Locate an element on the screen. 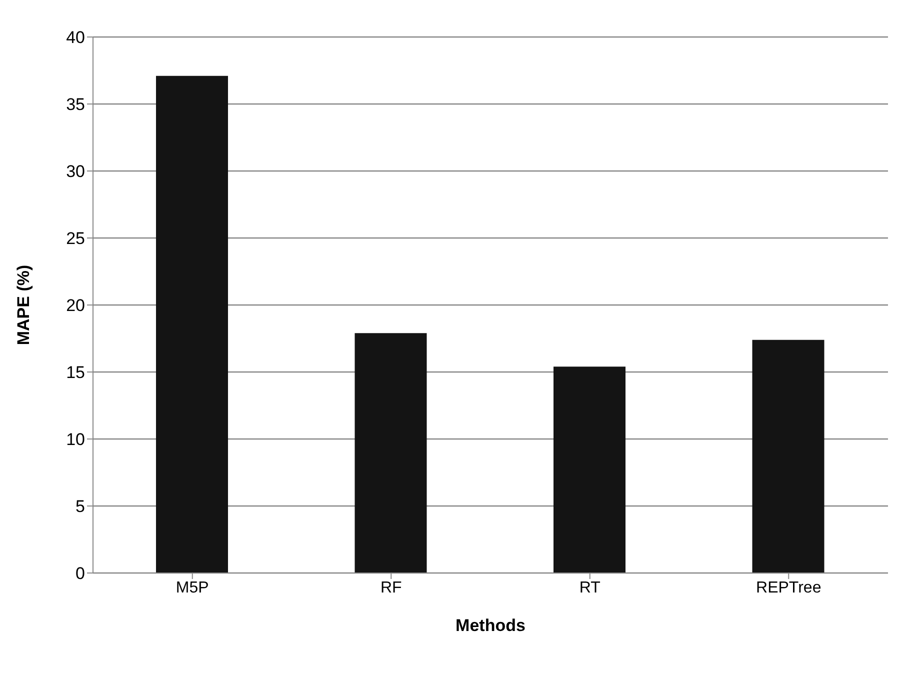 Image resolution: width=907 pixels, height=675 pixels. y-tick-label: 25 is located at coordinates (75, 238).